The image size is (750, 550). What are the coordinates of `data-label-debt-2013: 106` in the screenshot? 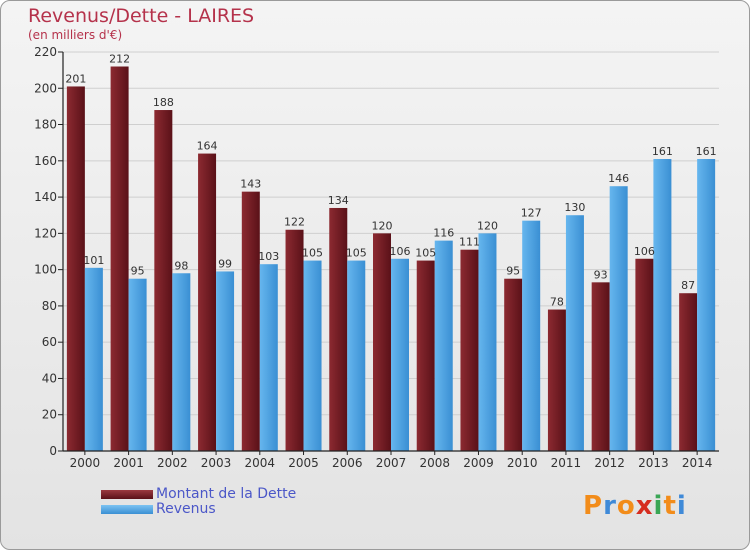 It's located at (644, 251).